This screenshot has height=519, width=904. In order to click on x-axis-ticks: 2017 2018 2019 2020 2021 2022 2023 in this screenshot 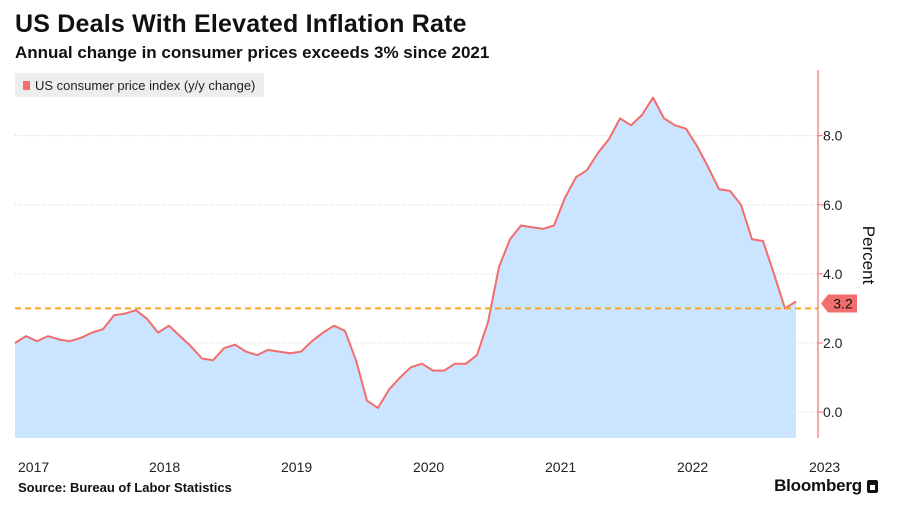, I will do `click(429, 467)`.